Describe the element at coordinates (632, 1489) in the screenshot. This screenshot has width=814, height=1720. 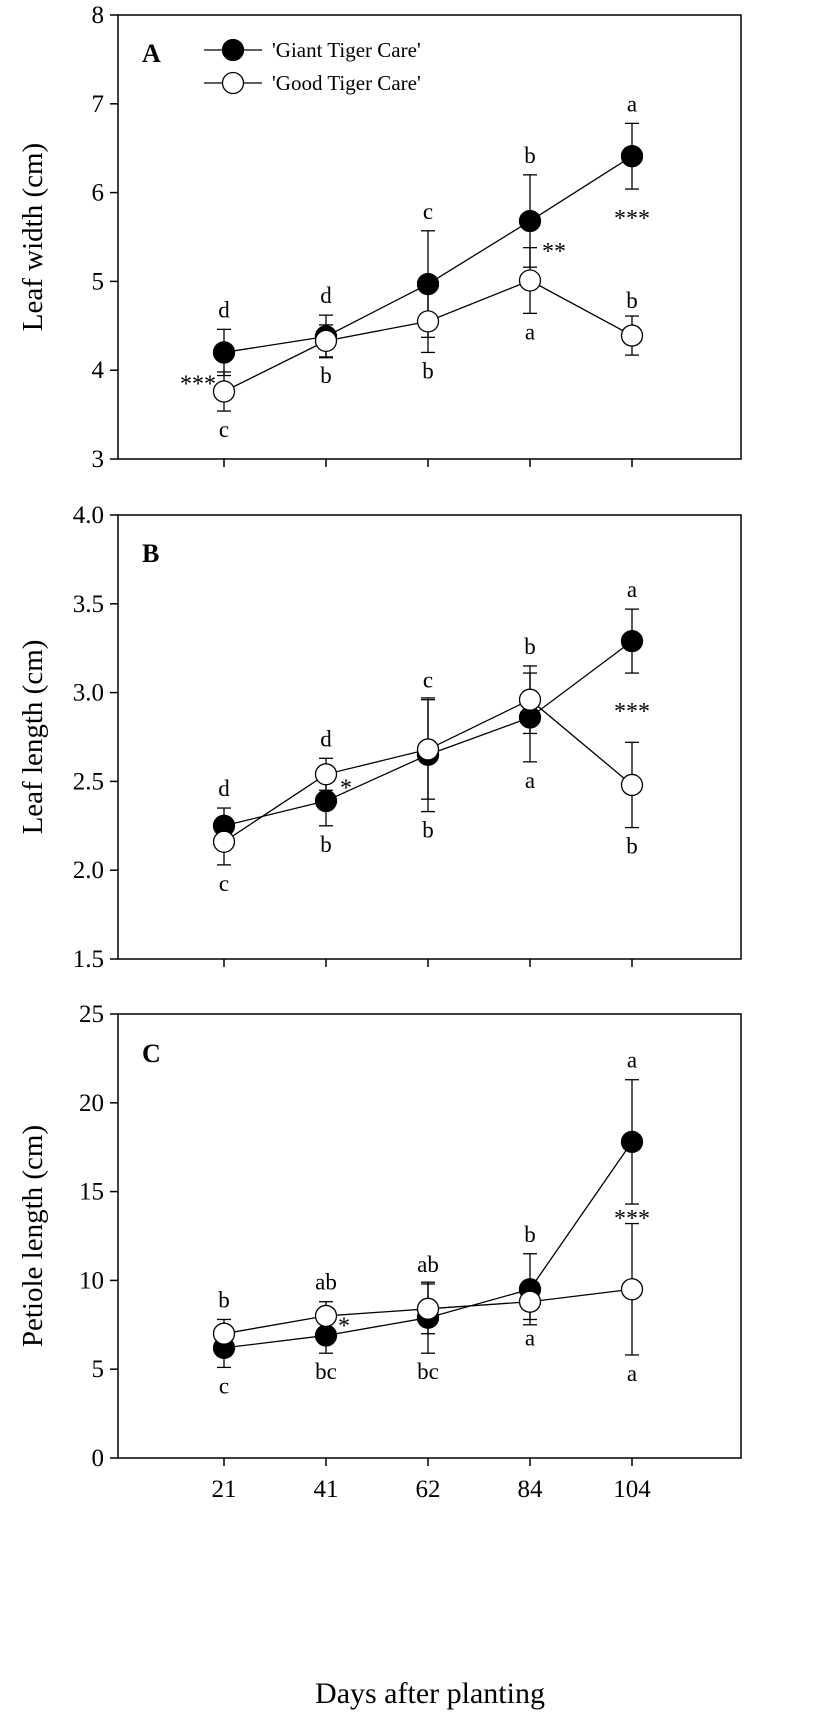
I see `x-tick-label: 104` at that location.